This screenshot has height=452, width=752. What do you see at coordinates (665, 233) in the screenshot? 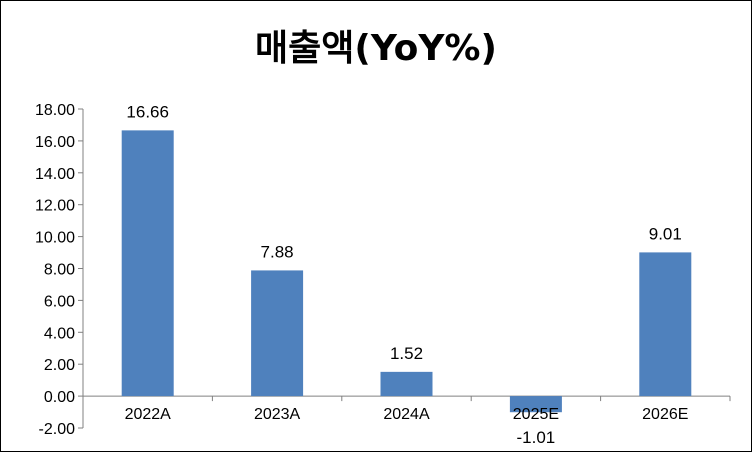
I see `data-label: 9.01` at bounding box center [665, 233].